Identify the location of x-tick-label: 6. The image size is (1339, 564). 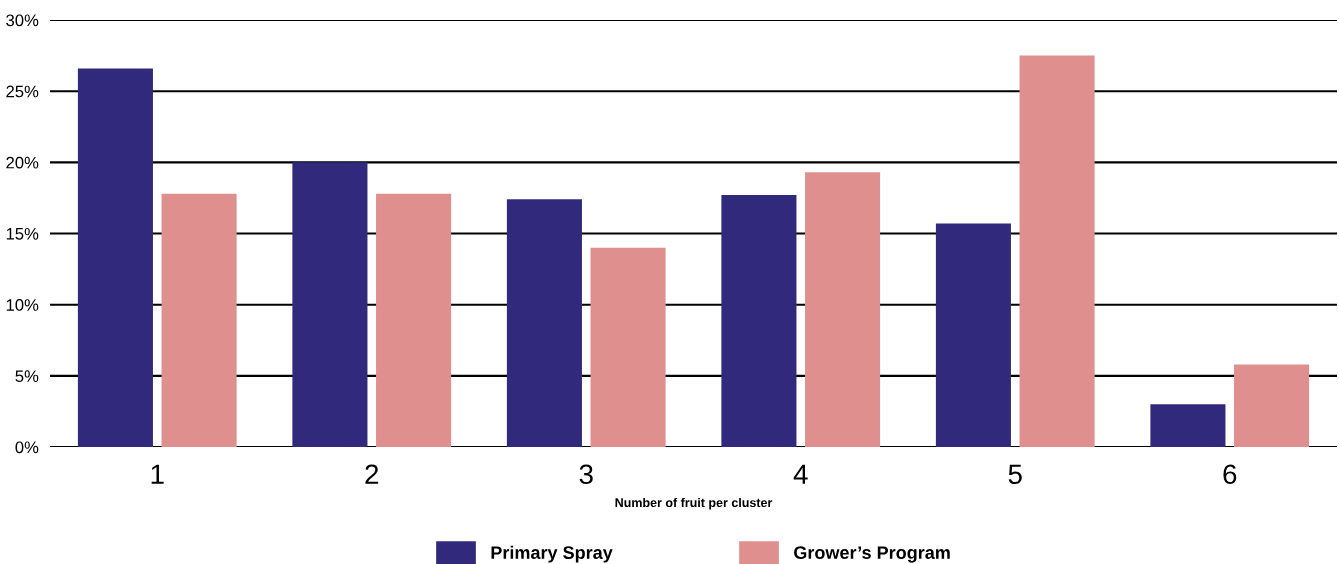
(1230, 474).